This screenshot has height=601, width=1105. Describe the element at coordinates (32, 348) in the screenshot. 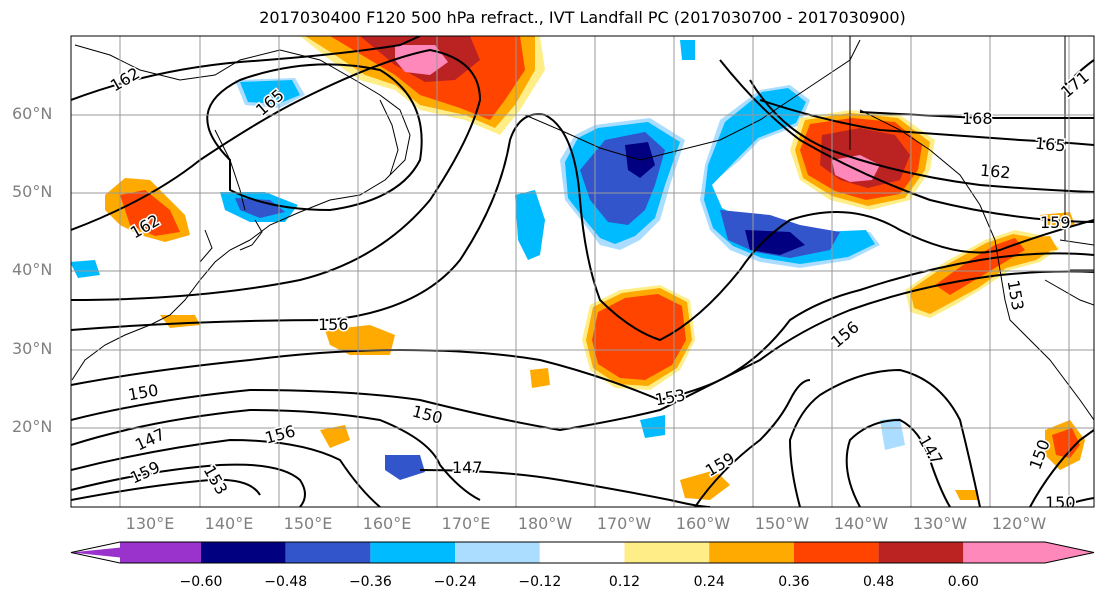

I see `latitude-label: 30°N` at that location.